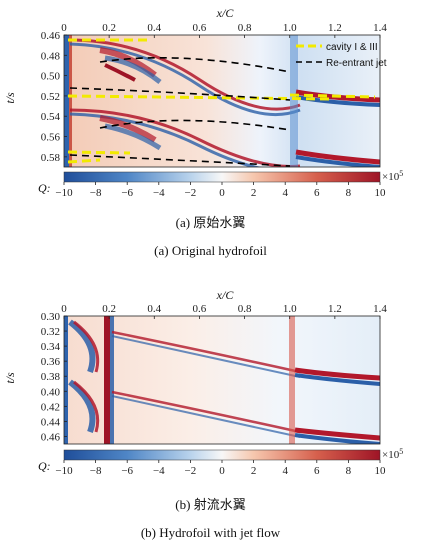 The height and width of the screenshot is (549, 421). What do you see at coordinates (50, 407) in the screenshot?
I see `y-tick-label: 0.42` at bounding box center [50, 407].